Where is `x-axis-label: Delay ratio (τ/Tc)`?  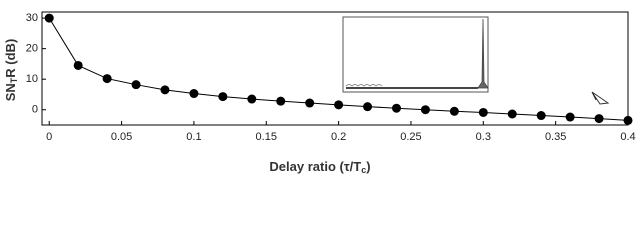
x-axis-label: Delay ratio (τ/Tc) is located at coordinates (319, 167).